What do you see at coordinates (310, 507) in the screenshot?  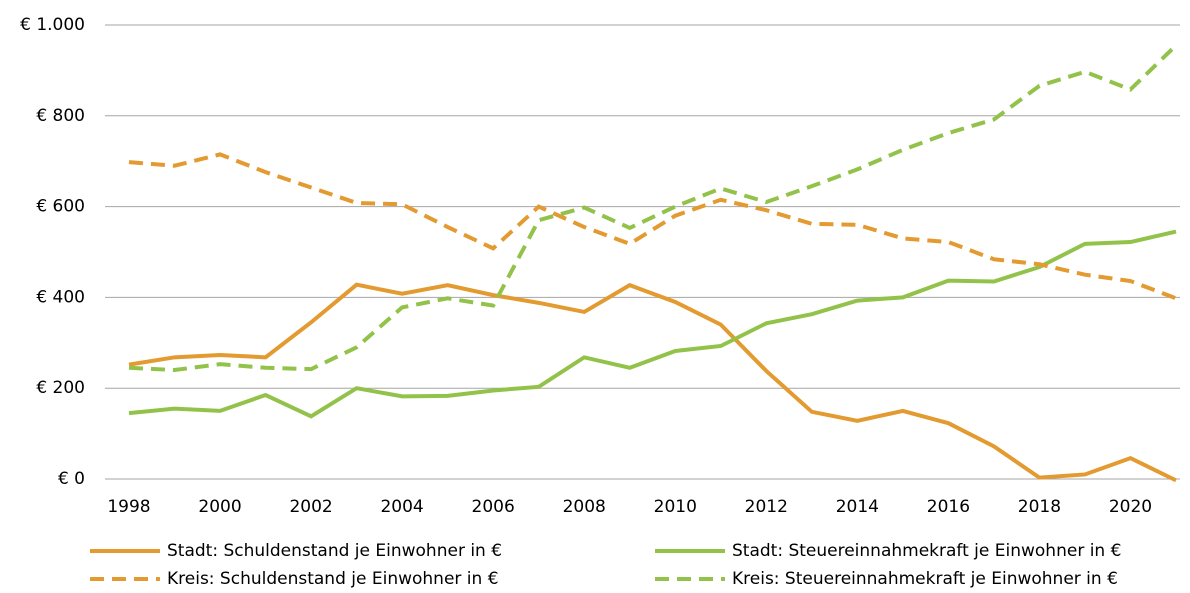 I see `x-tick-label: 2002` at bounding box center [310, 507].